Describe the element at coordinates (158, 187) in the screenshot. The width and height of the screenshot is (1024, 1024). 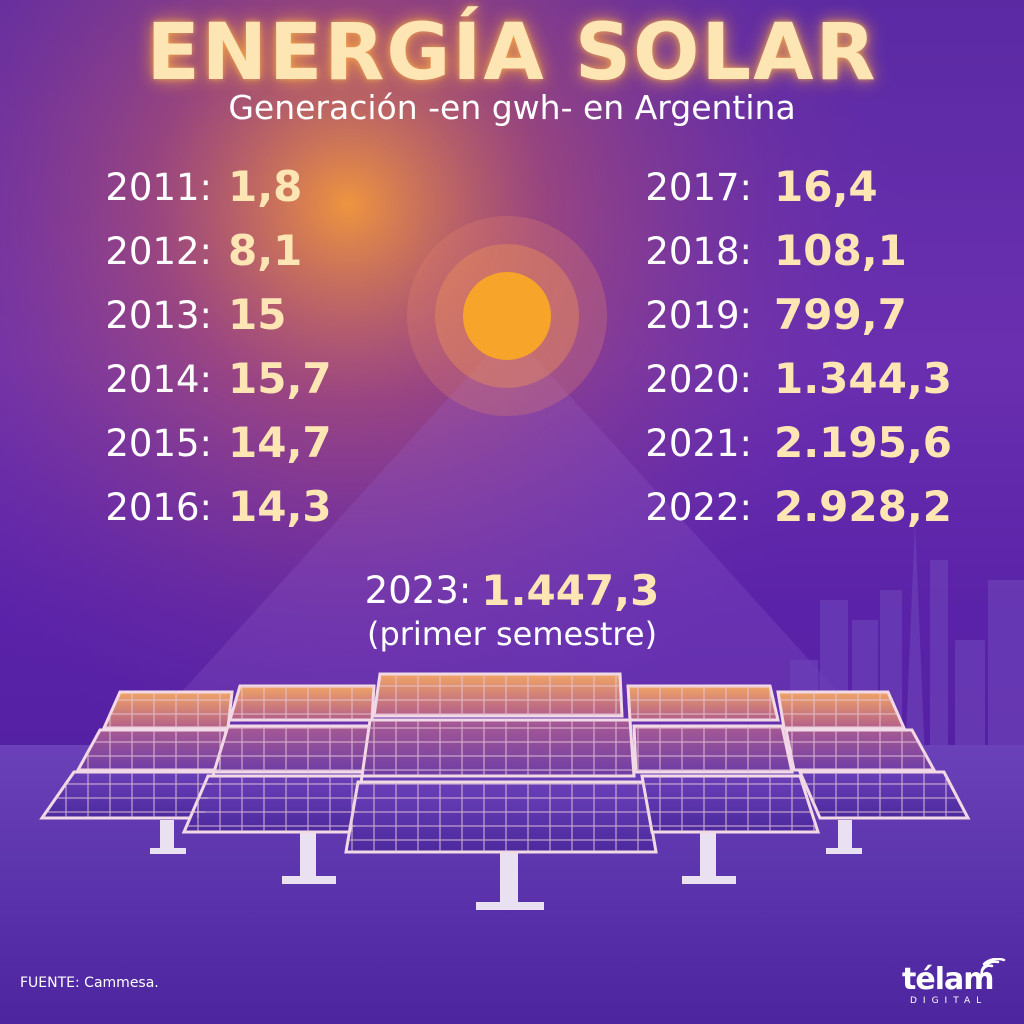
I see `year-label: 2011:` at that location.